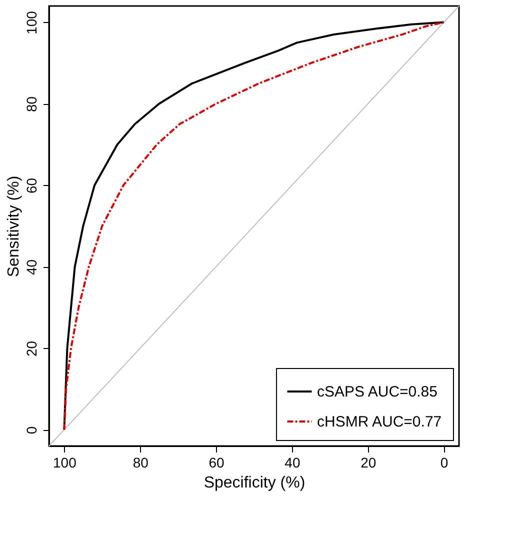 Image resolution: width=511 pixels, height=538 pixels. I want to click on x-tick-label: 60, so click(216, 462).